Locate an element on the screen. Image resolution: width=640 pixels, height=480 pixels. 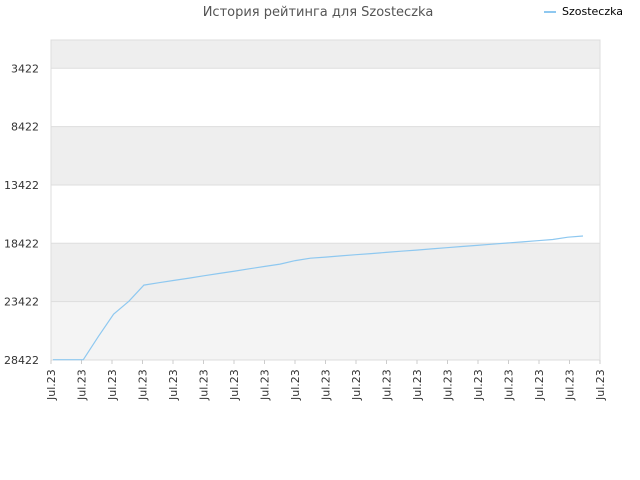
y-tick-label: 23422 is located at coordinates (21, 302).